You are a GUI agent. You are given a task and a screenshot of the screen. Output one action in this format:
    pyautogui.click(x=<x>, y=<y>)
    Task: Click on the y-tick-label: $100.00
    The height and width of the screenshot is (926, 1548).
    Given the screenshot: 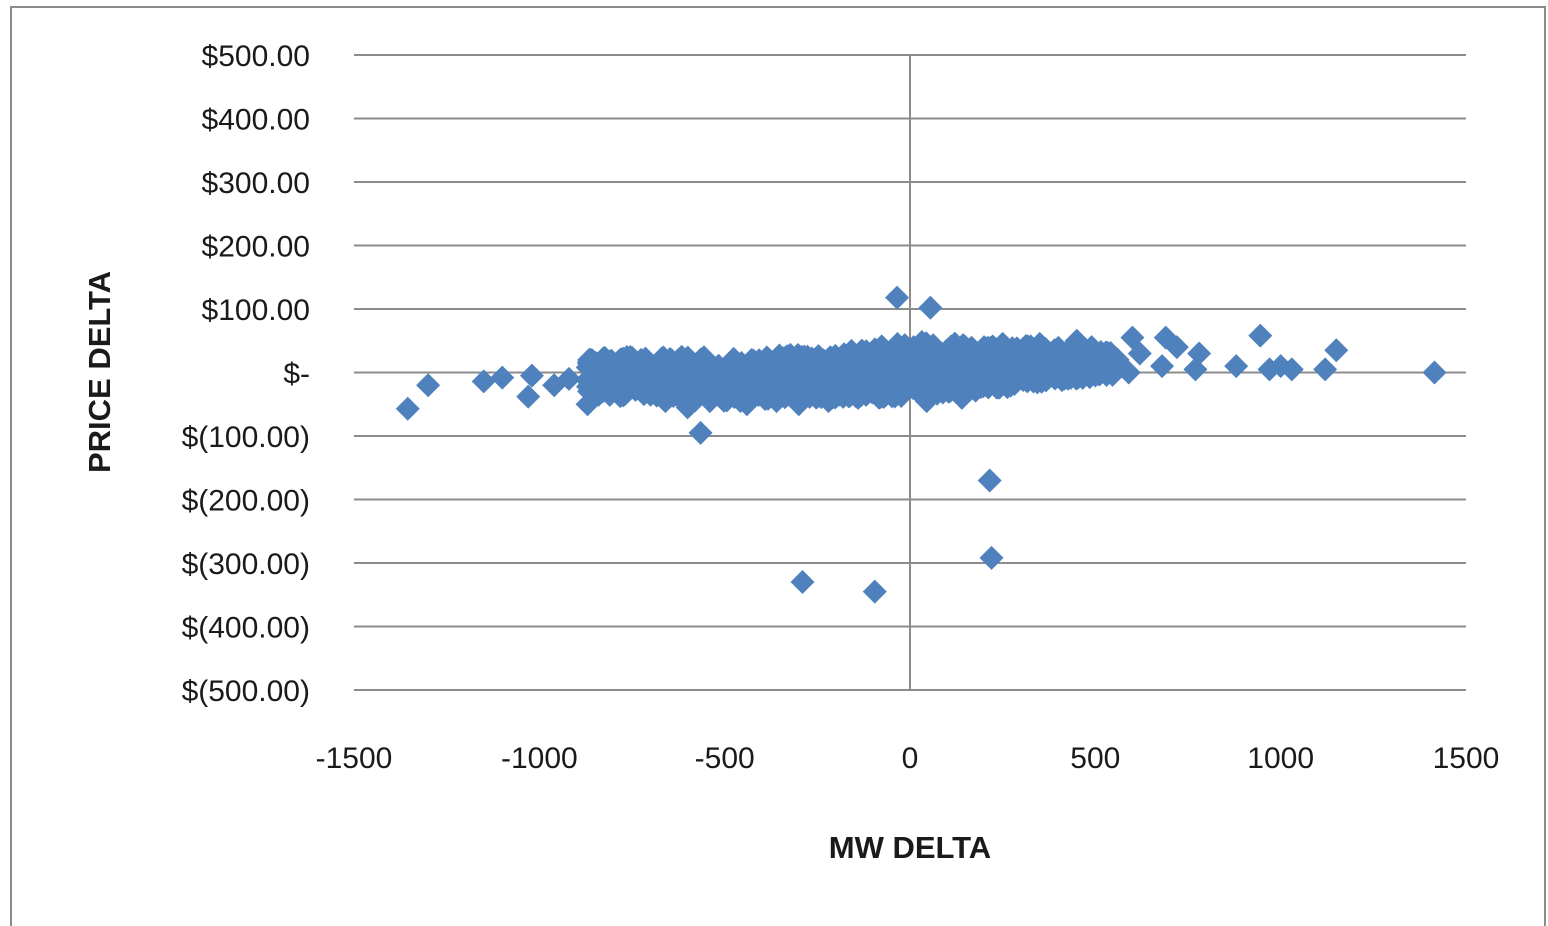 What is the action you would take?
    pyautogui.click(x=256, y=310)
    